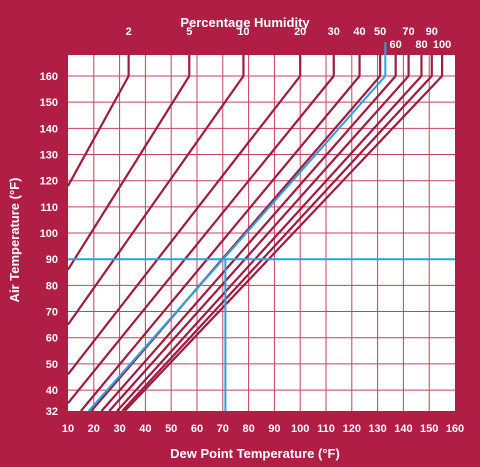 The width and height of the screenshot is (480, 467). Describe the element at coordinates (245, 22) in the screenshot. I see `chart-title: Percentage Humidity` at that location.